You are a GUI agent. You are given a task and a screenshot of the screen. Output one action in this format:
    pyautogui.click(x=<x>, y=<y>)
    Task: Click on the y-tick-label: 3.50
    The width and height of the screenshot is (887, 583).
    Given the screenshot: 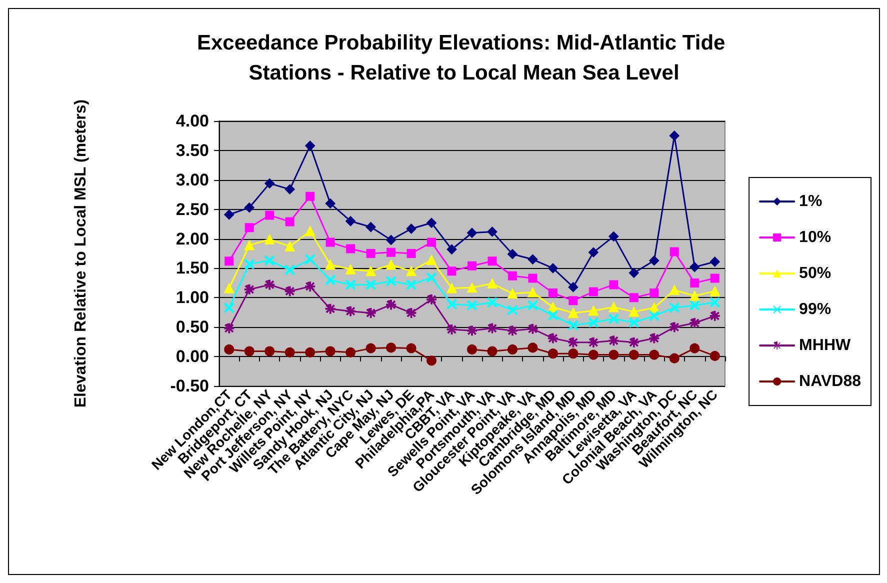 What is the action you would take?
    pyautogui.click(x=192, y=150)
    